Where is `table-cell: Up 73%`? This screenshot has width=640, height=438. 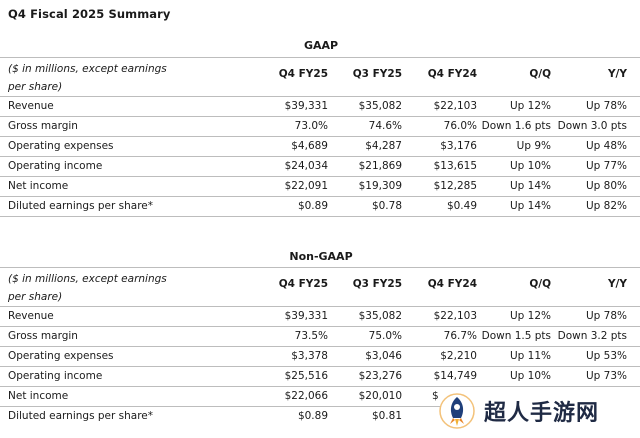
table-cell: Up 73% is located at coordinates (606, 376).